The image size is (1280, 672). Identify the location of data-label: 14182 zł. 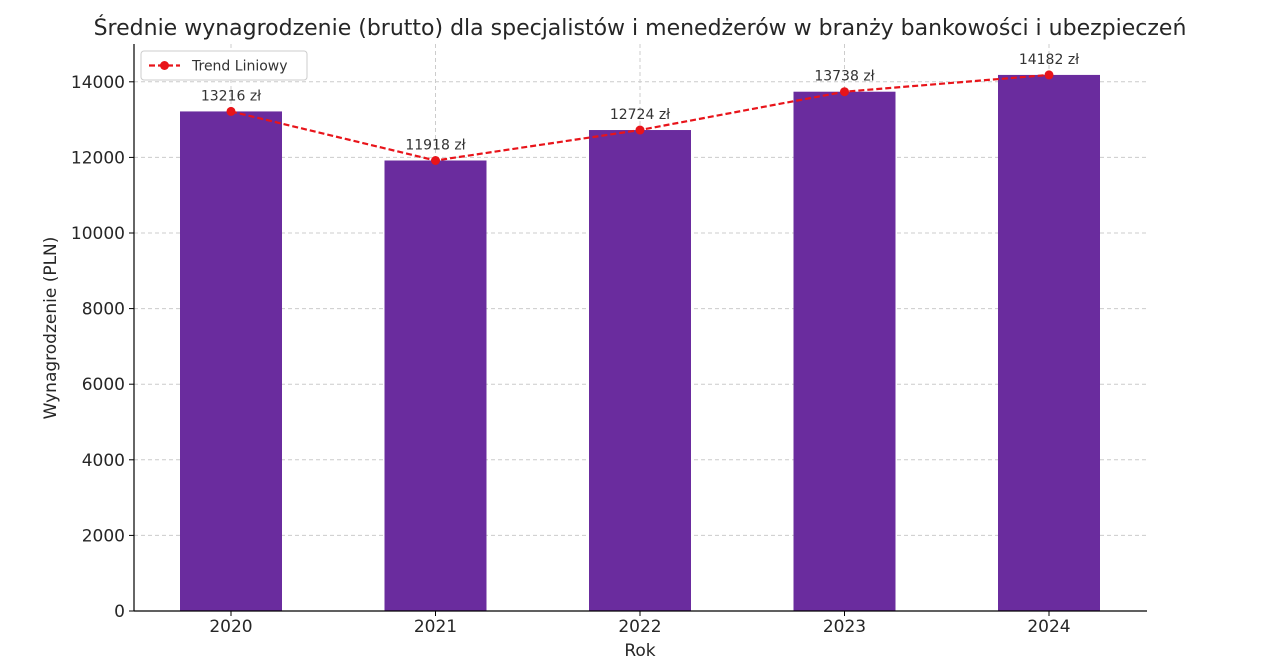
(1049, 60).